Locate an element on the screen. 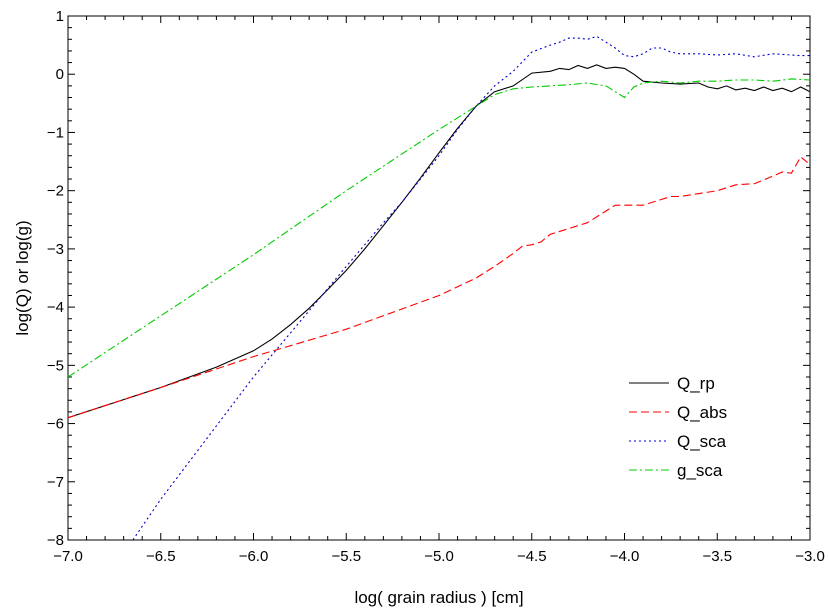 This screenshot has height=613, width=830. x-tick-label: −4.5 is located at coordinates (532, 556).